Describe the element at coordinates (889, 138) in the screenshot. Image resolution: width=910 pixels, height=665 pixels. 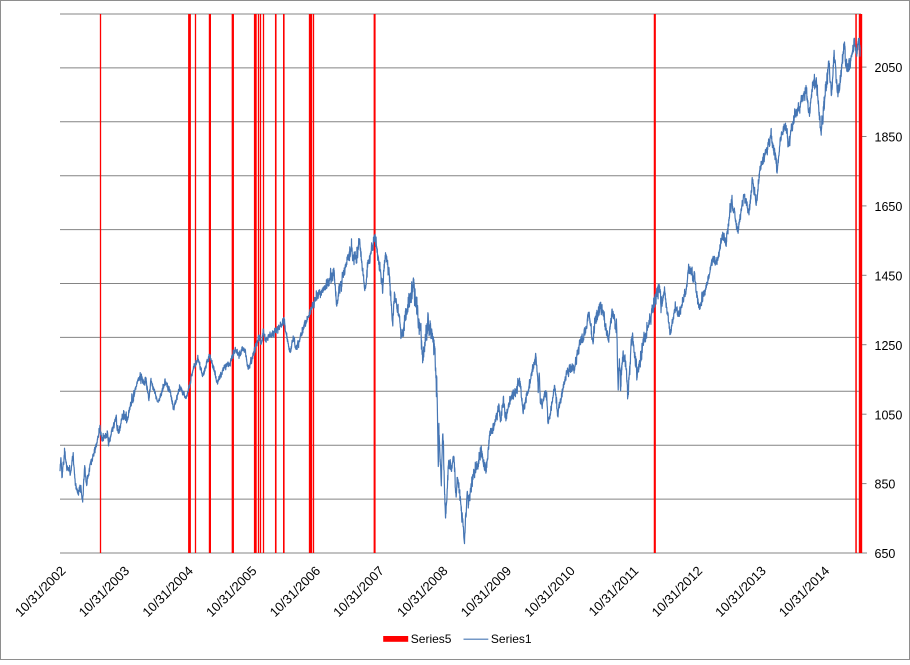
I see `svg-text: 1850` at that location.